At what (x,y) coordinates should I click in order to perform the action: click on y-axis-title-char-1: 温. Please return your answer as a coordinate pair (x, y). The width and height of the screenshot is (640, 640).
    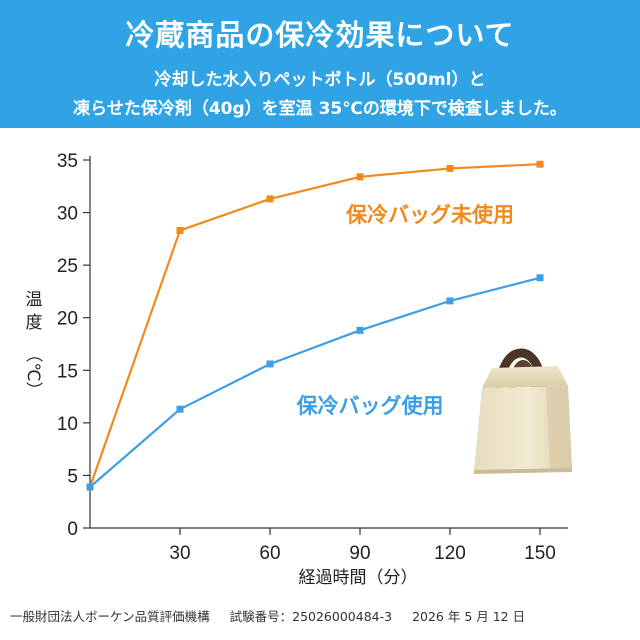
    Looking at the image, I should click on (34, 300).